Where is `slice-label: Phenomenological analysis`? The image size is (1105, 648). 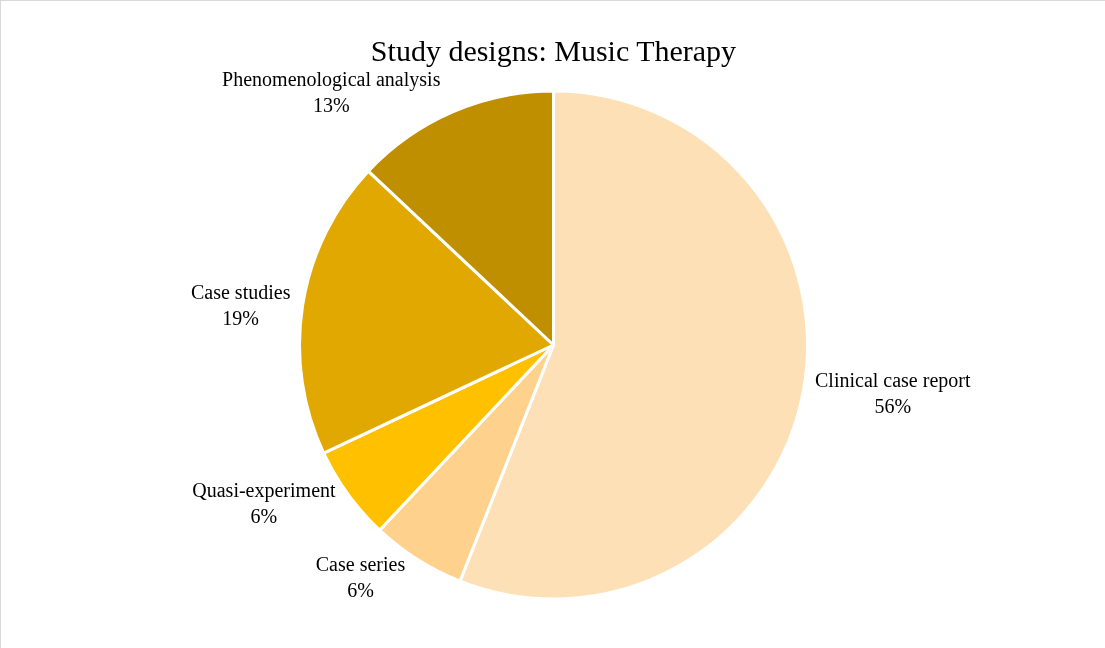 slice-label: Phenomenological analysis is located at coordinates (331, 79).